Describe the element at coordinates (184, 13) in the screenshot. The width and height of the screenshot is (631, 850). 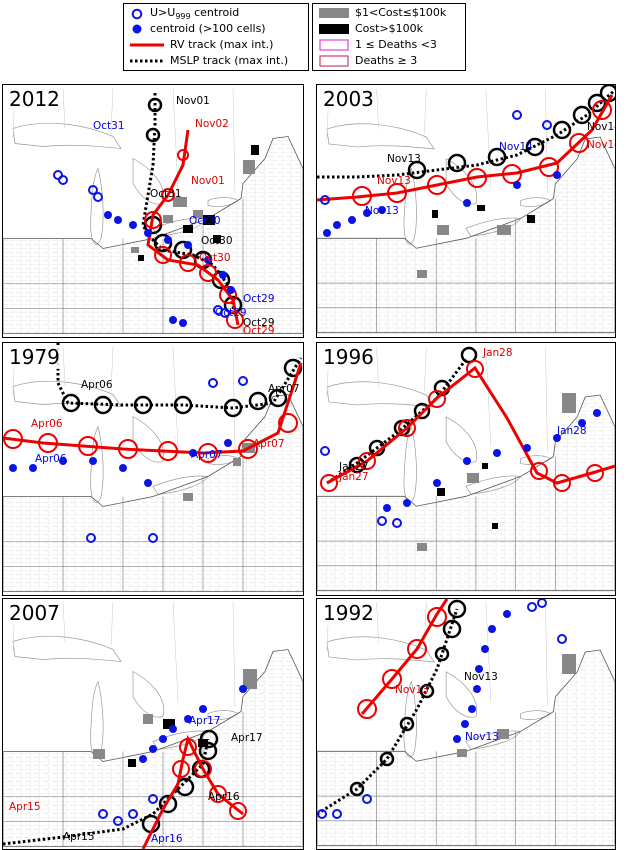
I see `legend-item-umax-centroid: U>U999 centroid` at that location.